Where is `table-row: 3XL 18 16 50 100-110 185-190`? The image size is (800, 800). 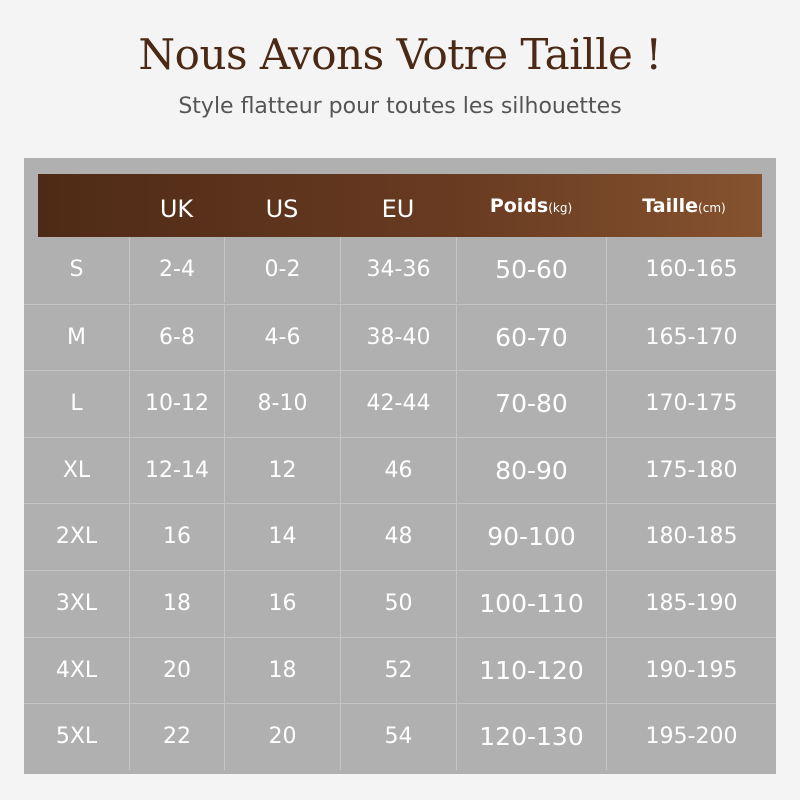 table-row: 3XL 18 16 50 100-110 185-190 is located at coordinates (400, 603).